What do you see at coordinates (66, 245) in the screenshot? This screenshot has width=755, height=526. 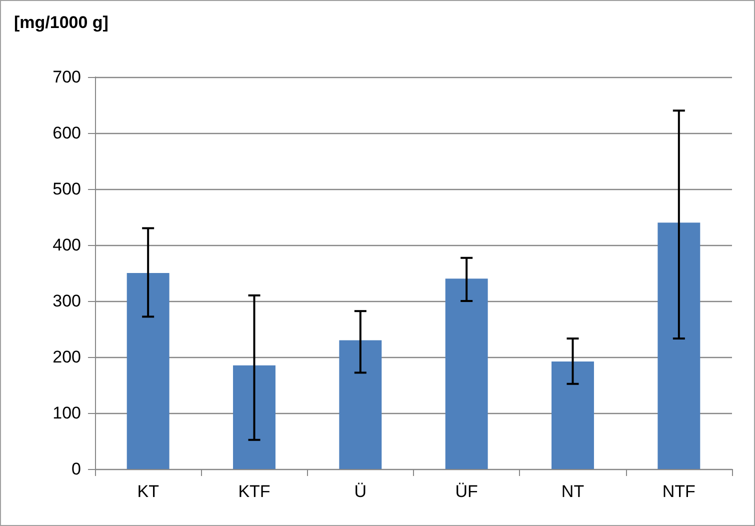 I see `y-tick-label: 400` at bounding box center [66, 245].